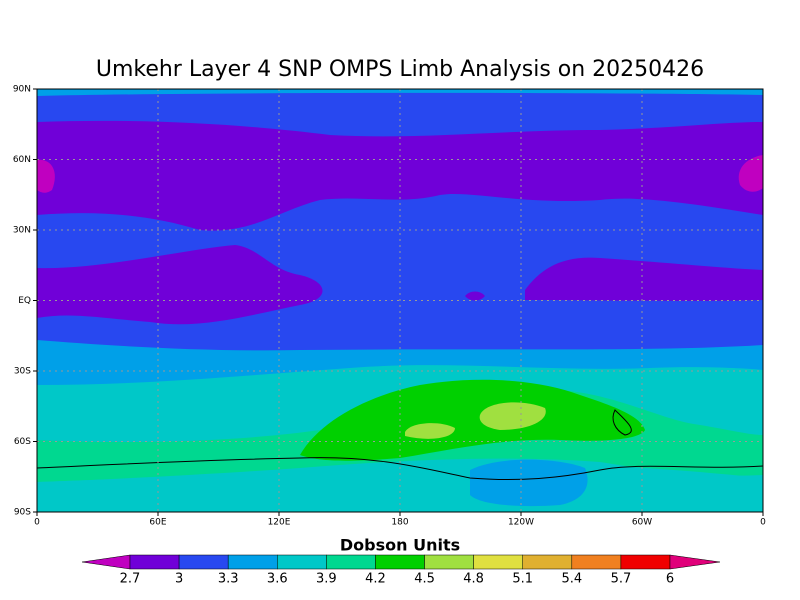 The height and width of the screenshot is (600, 800). I want to click on colorbar-tick-label: 3, so click(179, 579).